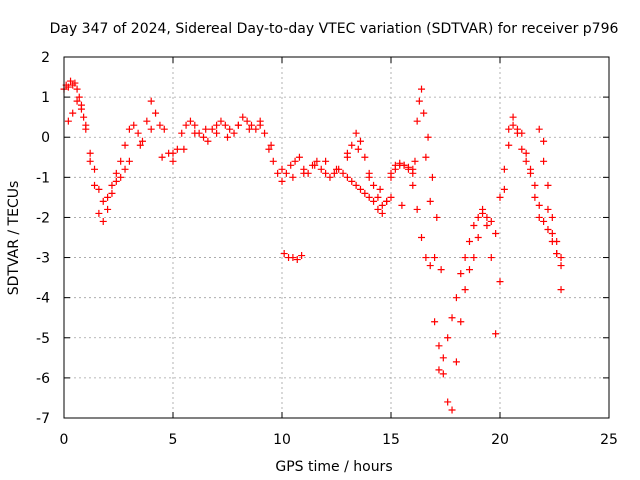 This screenshot has height=480, width=640. What do you see at coordinates (333, 467) in the screenshot?
I see `x-axis-label: GPS time / hours` at bounding box center [333, 467].